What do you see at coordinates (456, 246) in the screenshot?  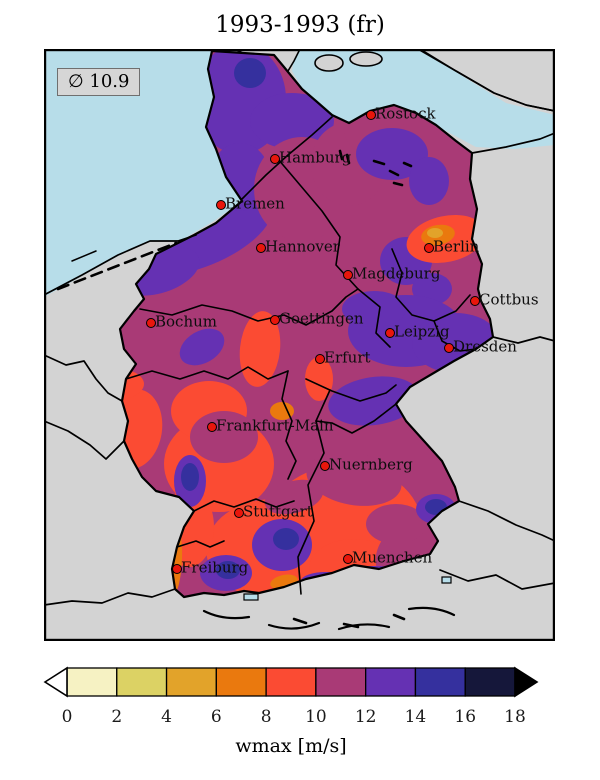 I see `city-label-berlin: Berlin` at bounding box center [456, 246].